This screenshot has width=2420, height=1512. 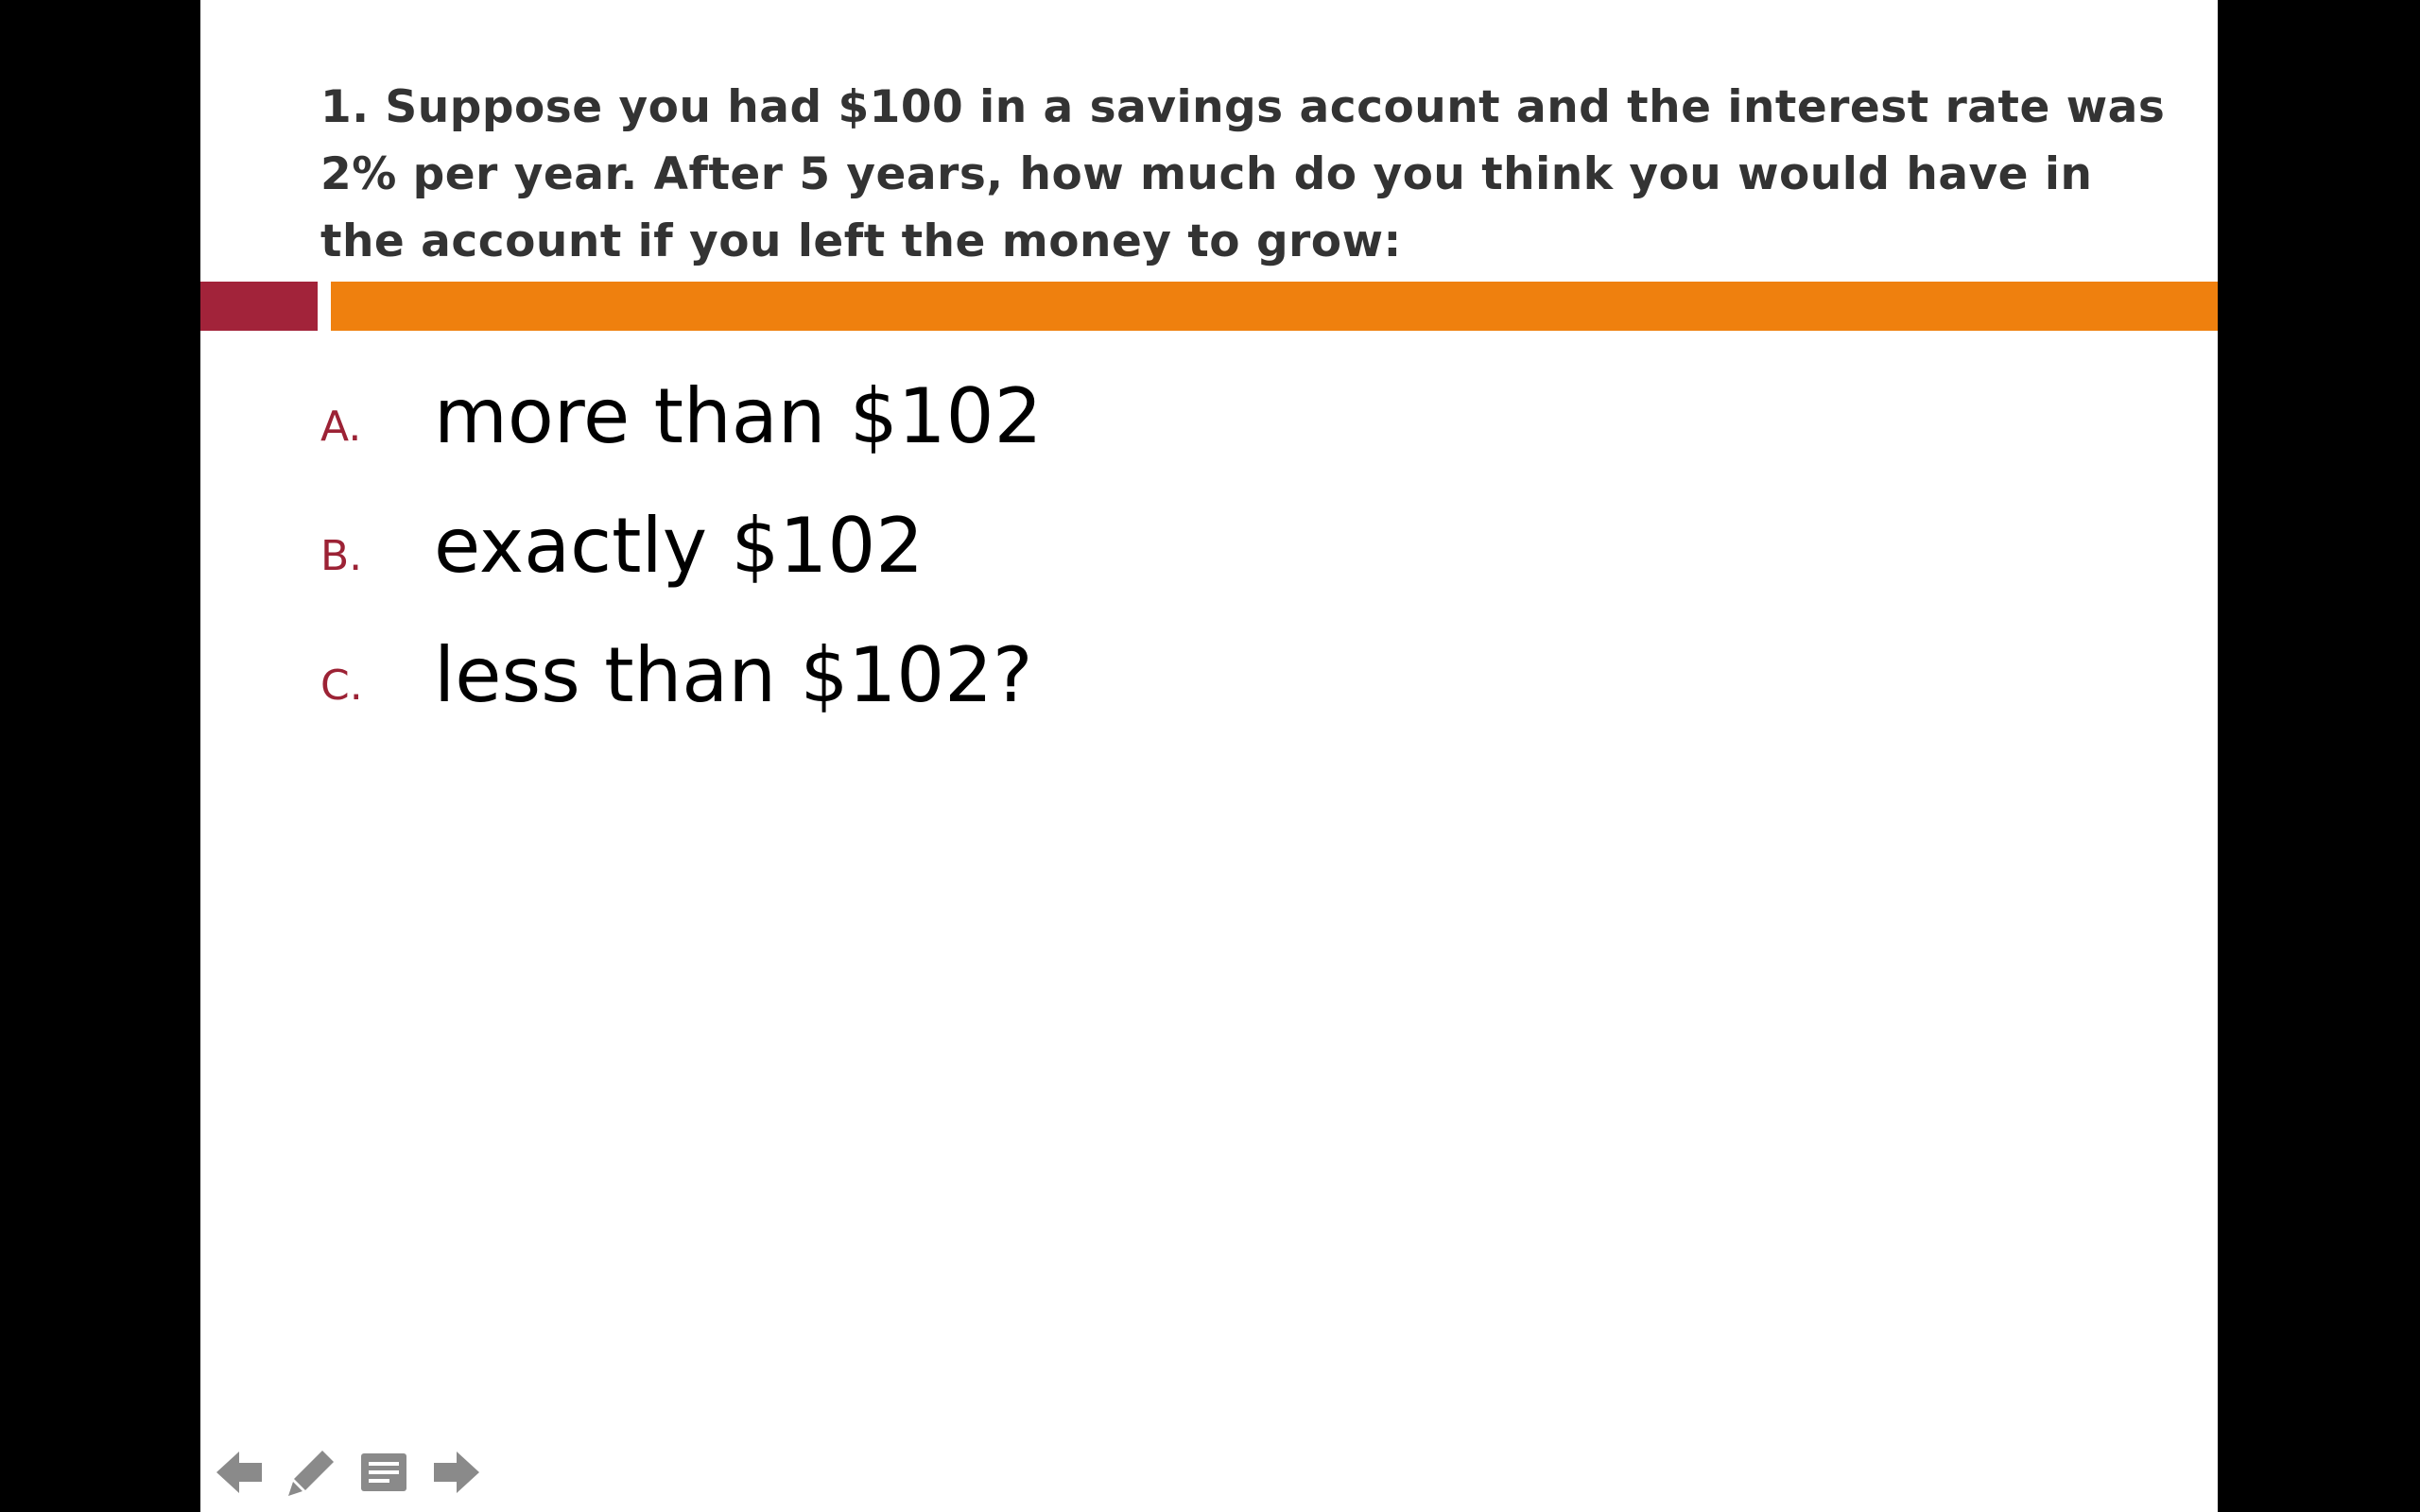 What do you see at coordinates (341, 427) in the screenshot?
I see `option-a-letter: A.` at bounding box center [341, 427].